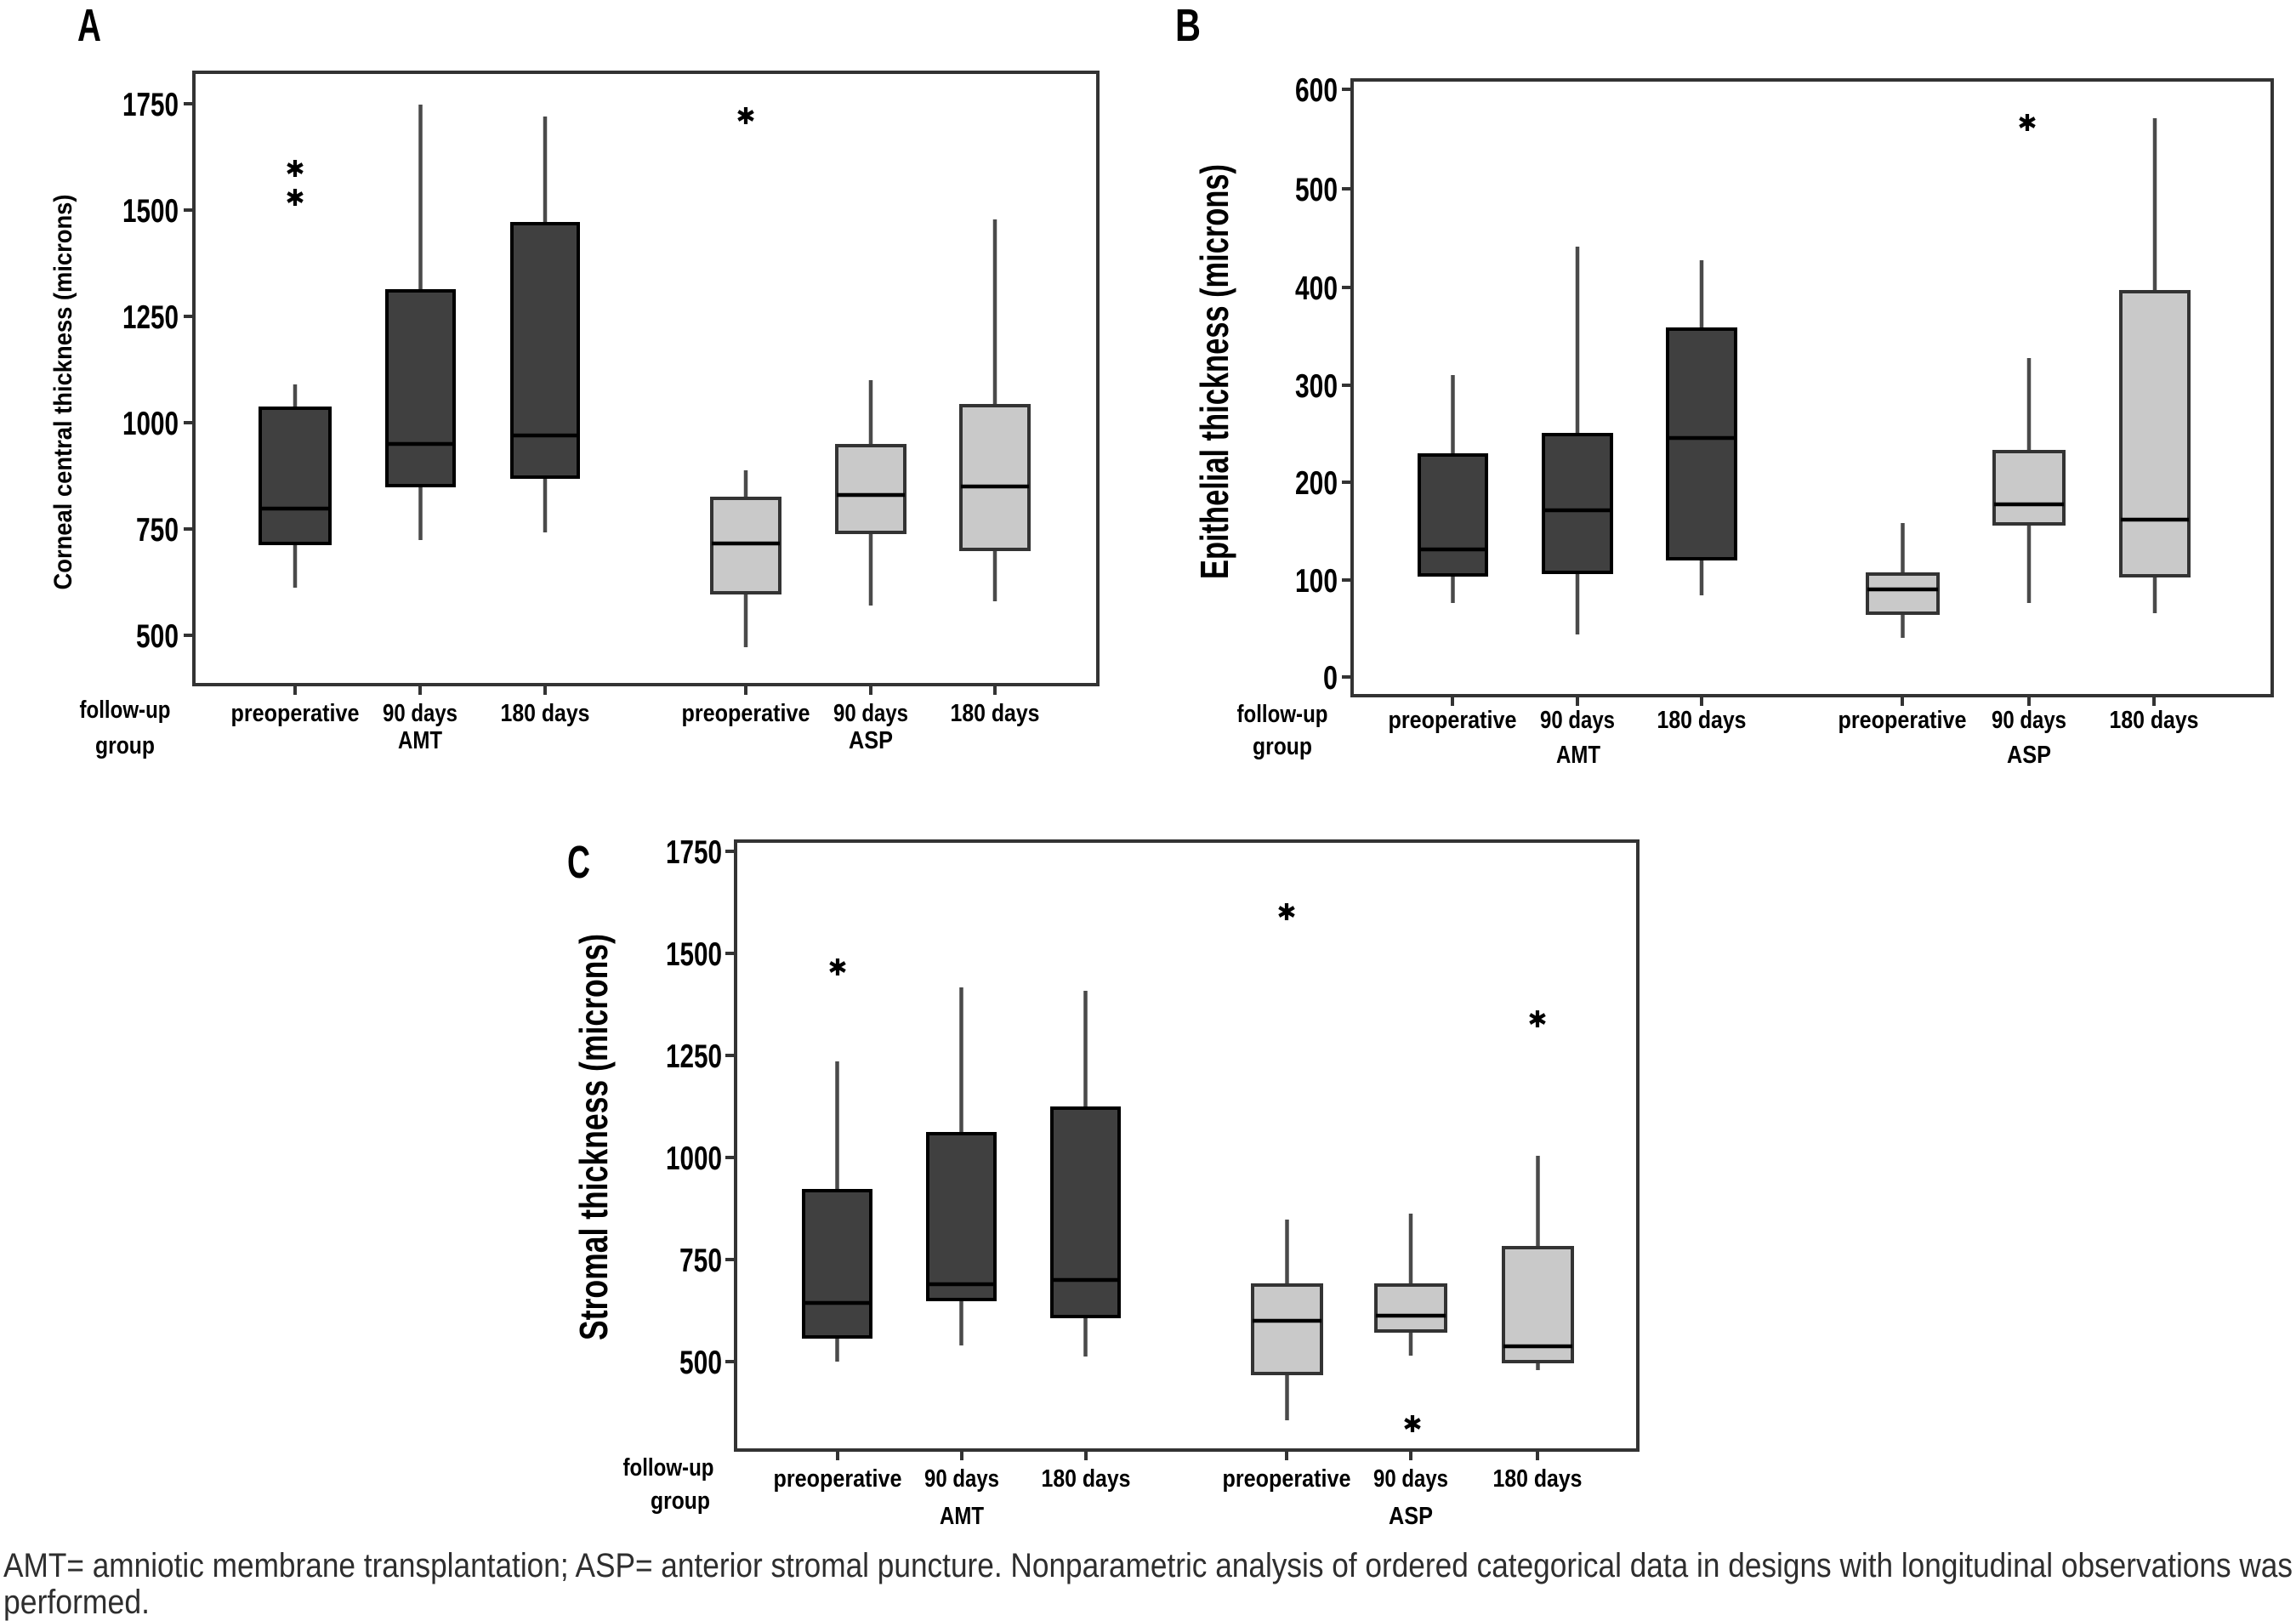  I want to click on svg-text: 600, so click(1316, 91).